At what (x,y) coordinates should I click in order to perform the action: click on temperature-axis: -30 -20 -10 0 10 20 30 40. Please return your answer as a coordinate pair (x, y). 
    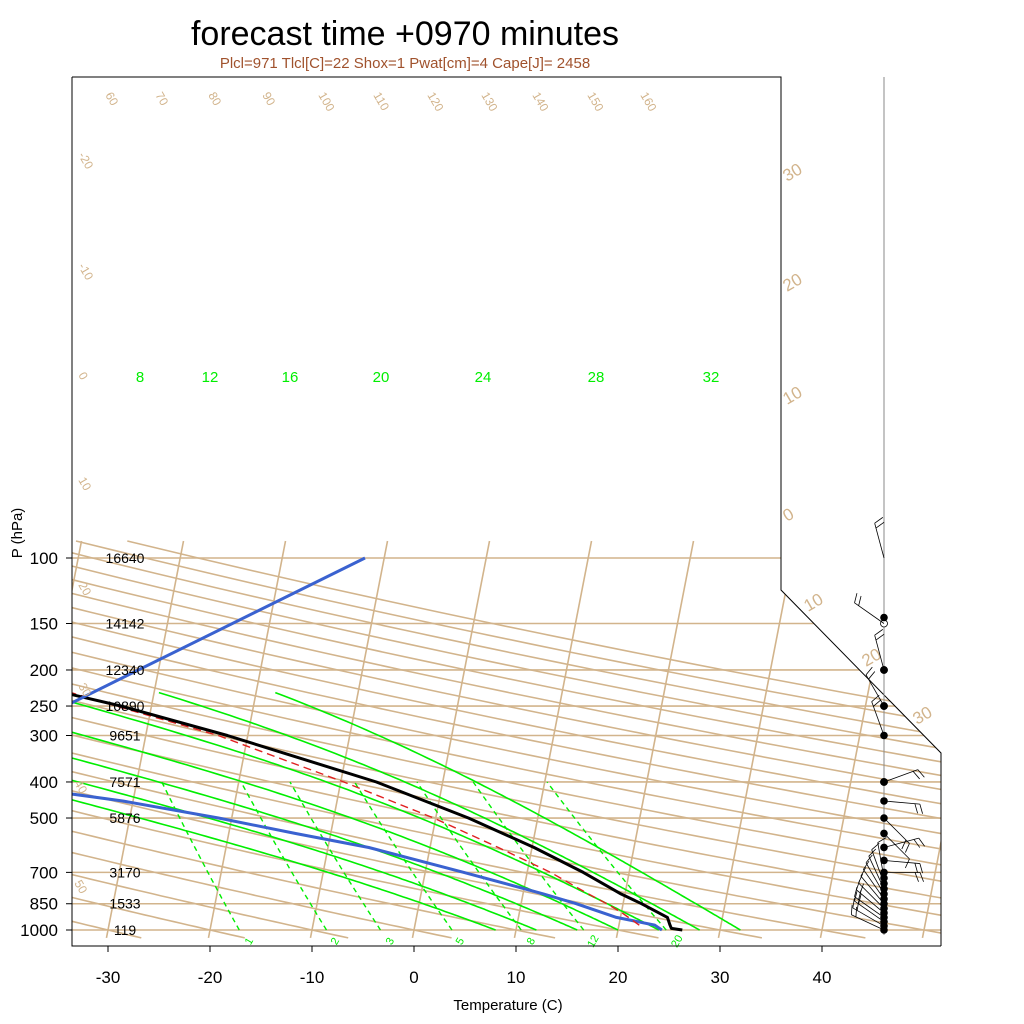
    Looking at the image, I should click on (463, 966).